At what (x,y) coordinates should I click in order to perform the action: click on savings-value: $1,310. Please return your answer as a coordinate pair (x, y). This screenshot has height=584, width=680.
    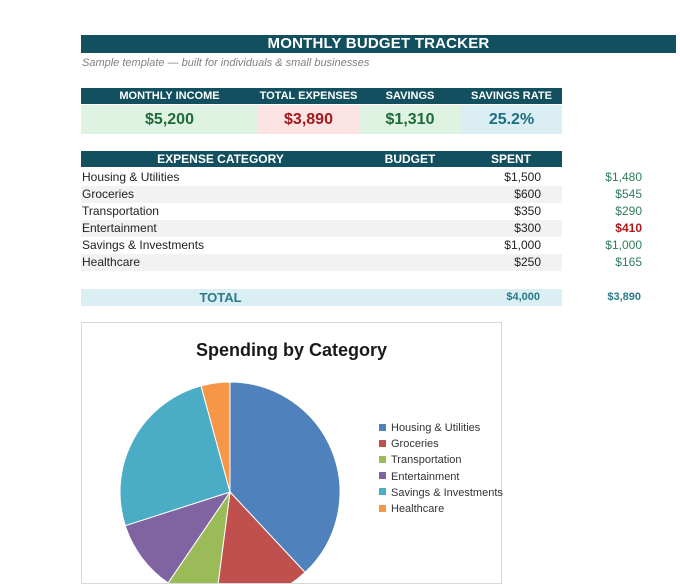
    Looking at the image, I should click on (410, 119).